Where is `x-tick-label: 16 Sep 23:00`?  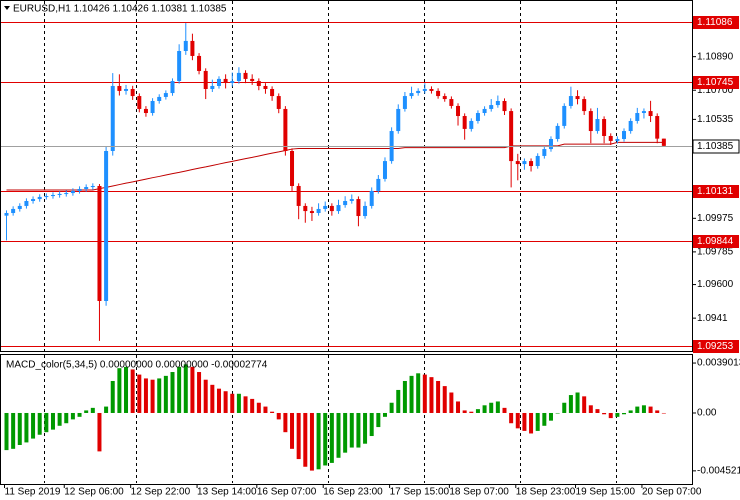
x-tick-label: 16 Sep 23:00 is located at coordinates (353, 492).